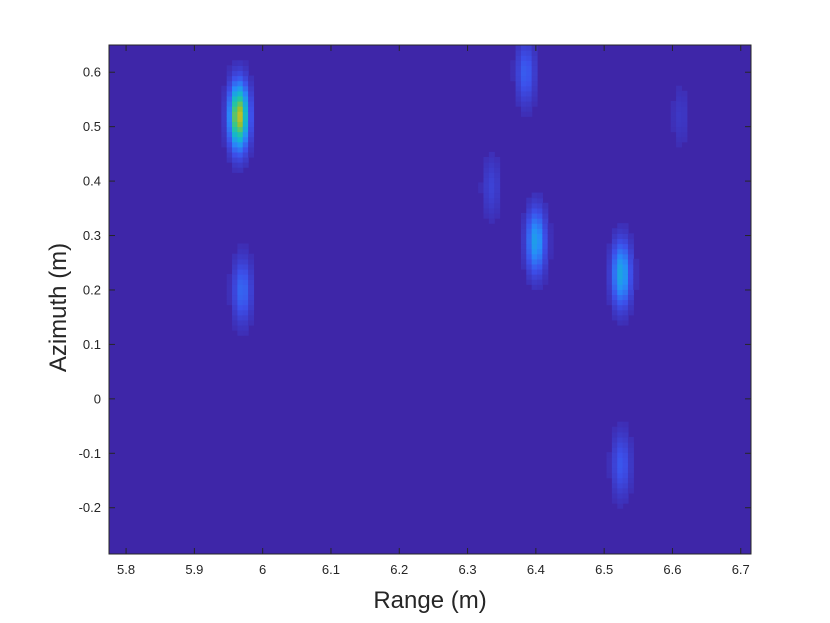  Describe the element at coordinates (331, 569) in the screenshot. I see `x-tick-label: 6.1` at that location.